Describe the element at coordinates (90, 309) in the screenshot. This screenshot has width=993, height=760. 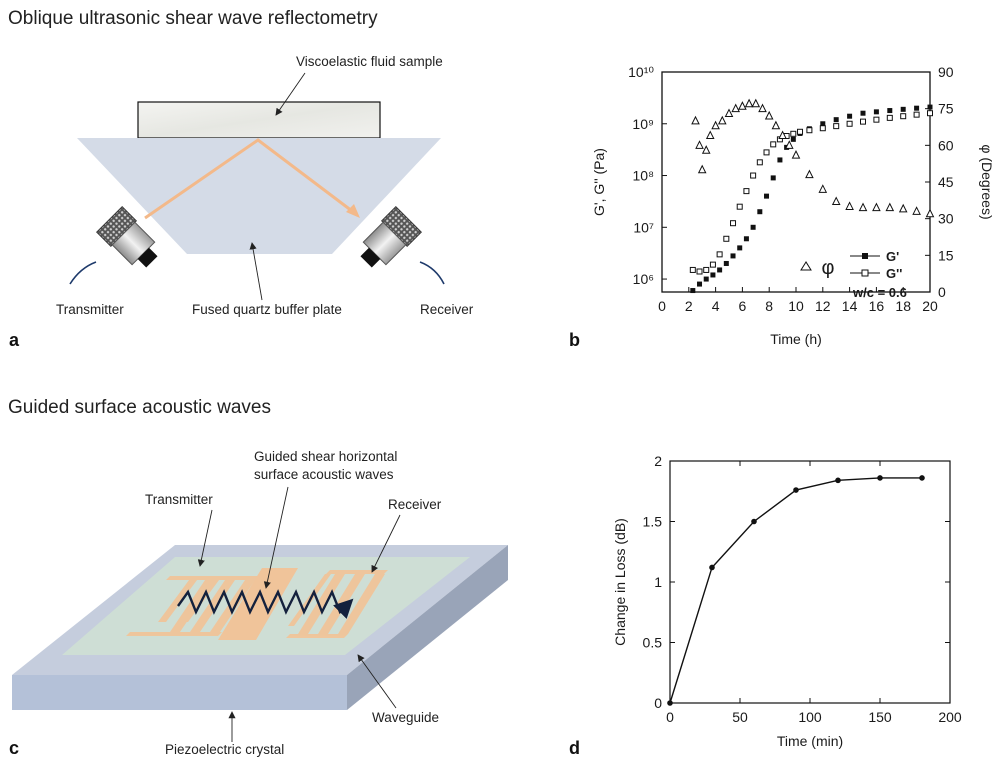
I see `label-transmitter: Transmitter` at that location.